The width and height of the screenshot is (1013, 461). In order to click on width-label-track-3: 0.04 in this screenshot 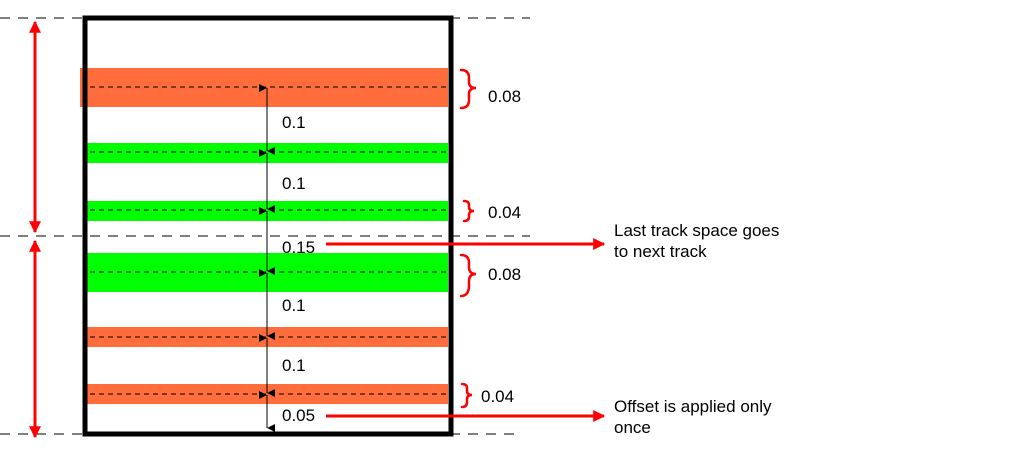, I will do `click(504, 212)`.